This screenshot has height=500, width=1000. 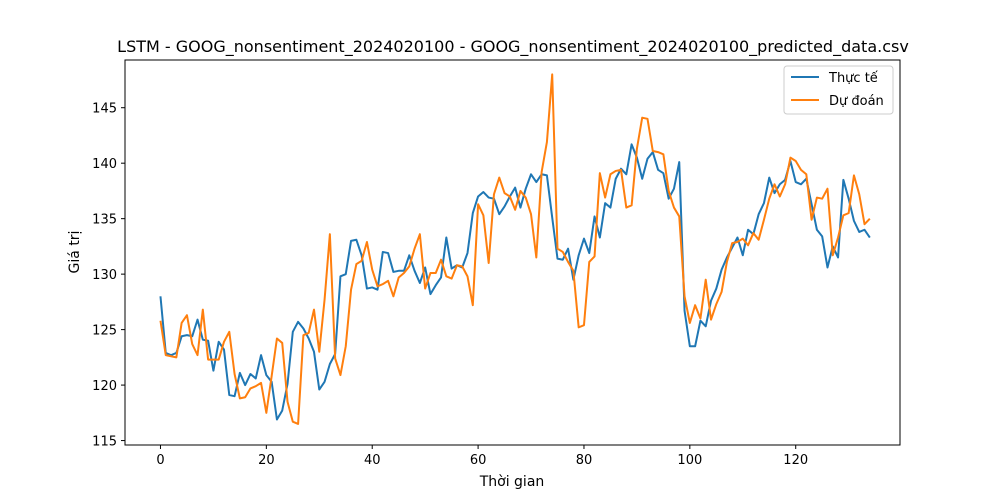 What do you see at coordinates (104, 386) in the screenshot?
I see `y-tick-label: 120` at bounding box center [104, 386].